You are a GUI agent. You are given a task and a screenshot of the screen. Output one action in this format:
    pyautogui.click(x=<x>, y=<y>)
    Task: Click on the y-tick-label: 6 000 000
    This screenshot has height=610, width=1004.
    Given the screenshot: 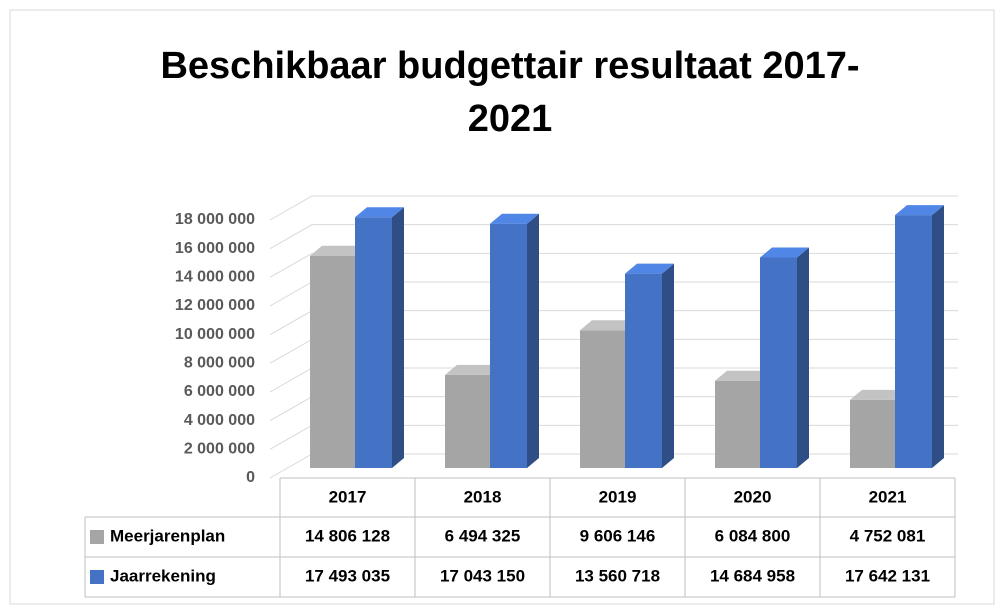 What is the action you would take?
    pyautogui.click(x=219, y=391)
    